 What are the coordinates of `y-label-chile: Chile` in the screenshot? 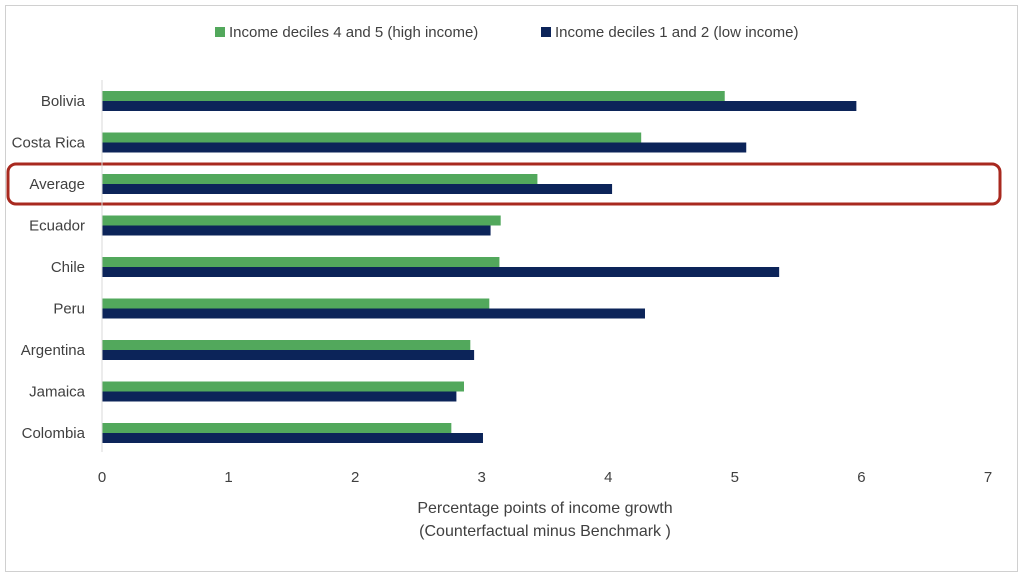 It's located at (68, 267).